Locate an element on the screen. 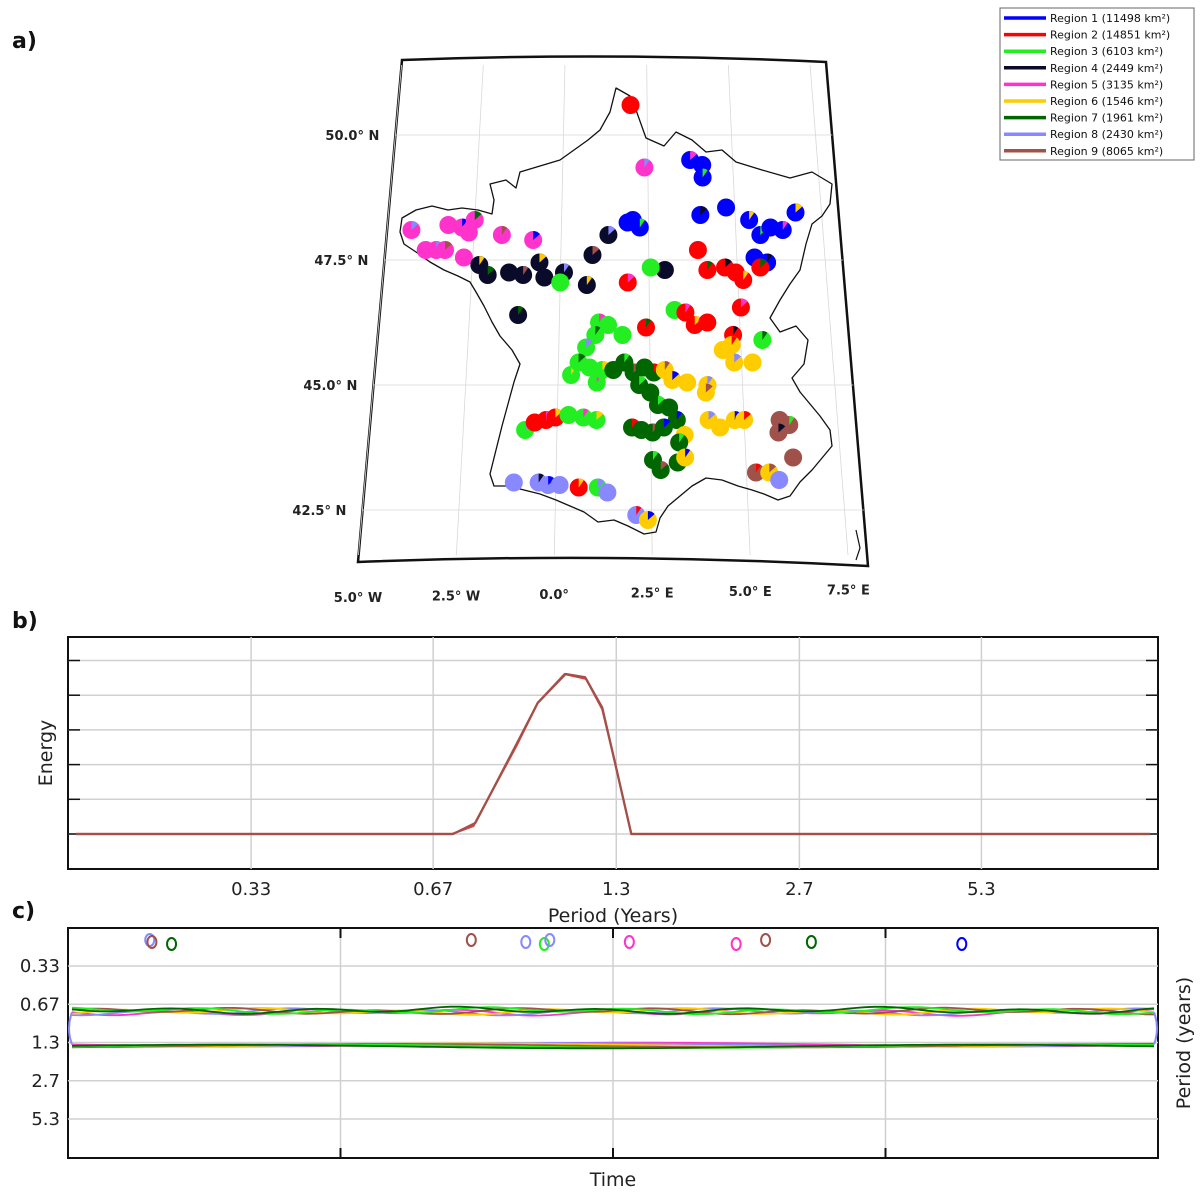  energy-x-tick-label: 5.3 is located at coordinates (981, 889).